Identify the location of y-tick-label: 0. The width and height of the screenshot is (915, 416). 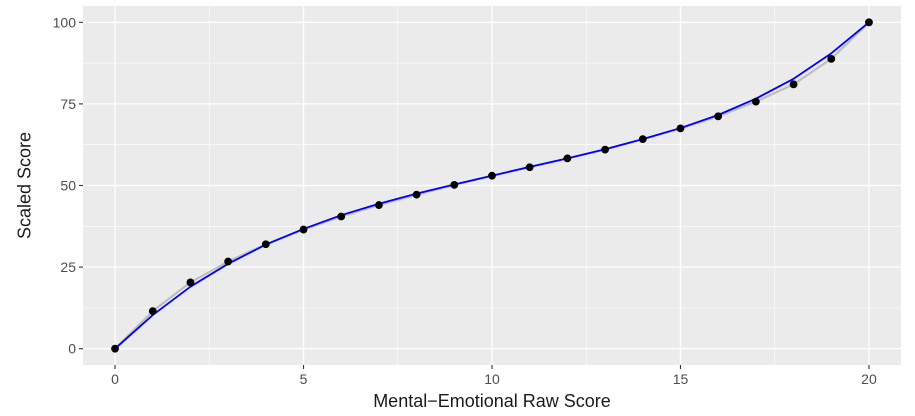
(72, 349).